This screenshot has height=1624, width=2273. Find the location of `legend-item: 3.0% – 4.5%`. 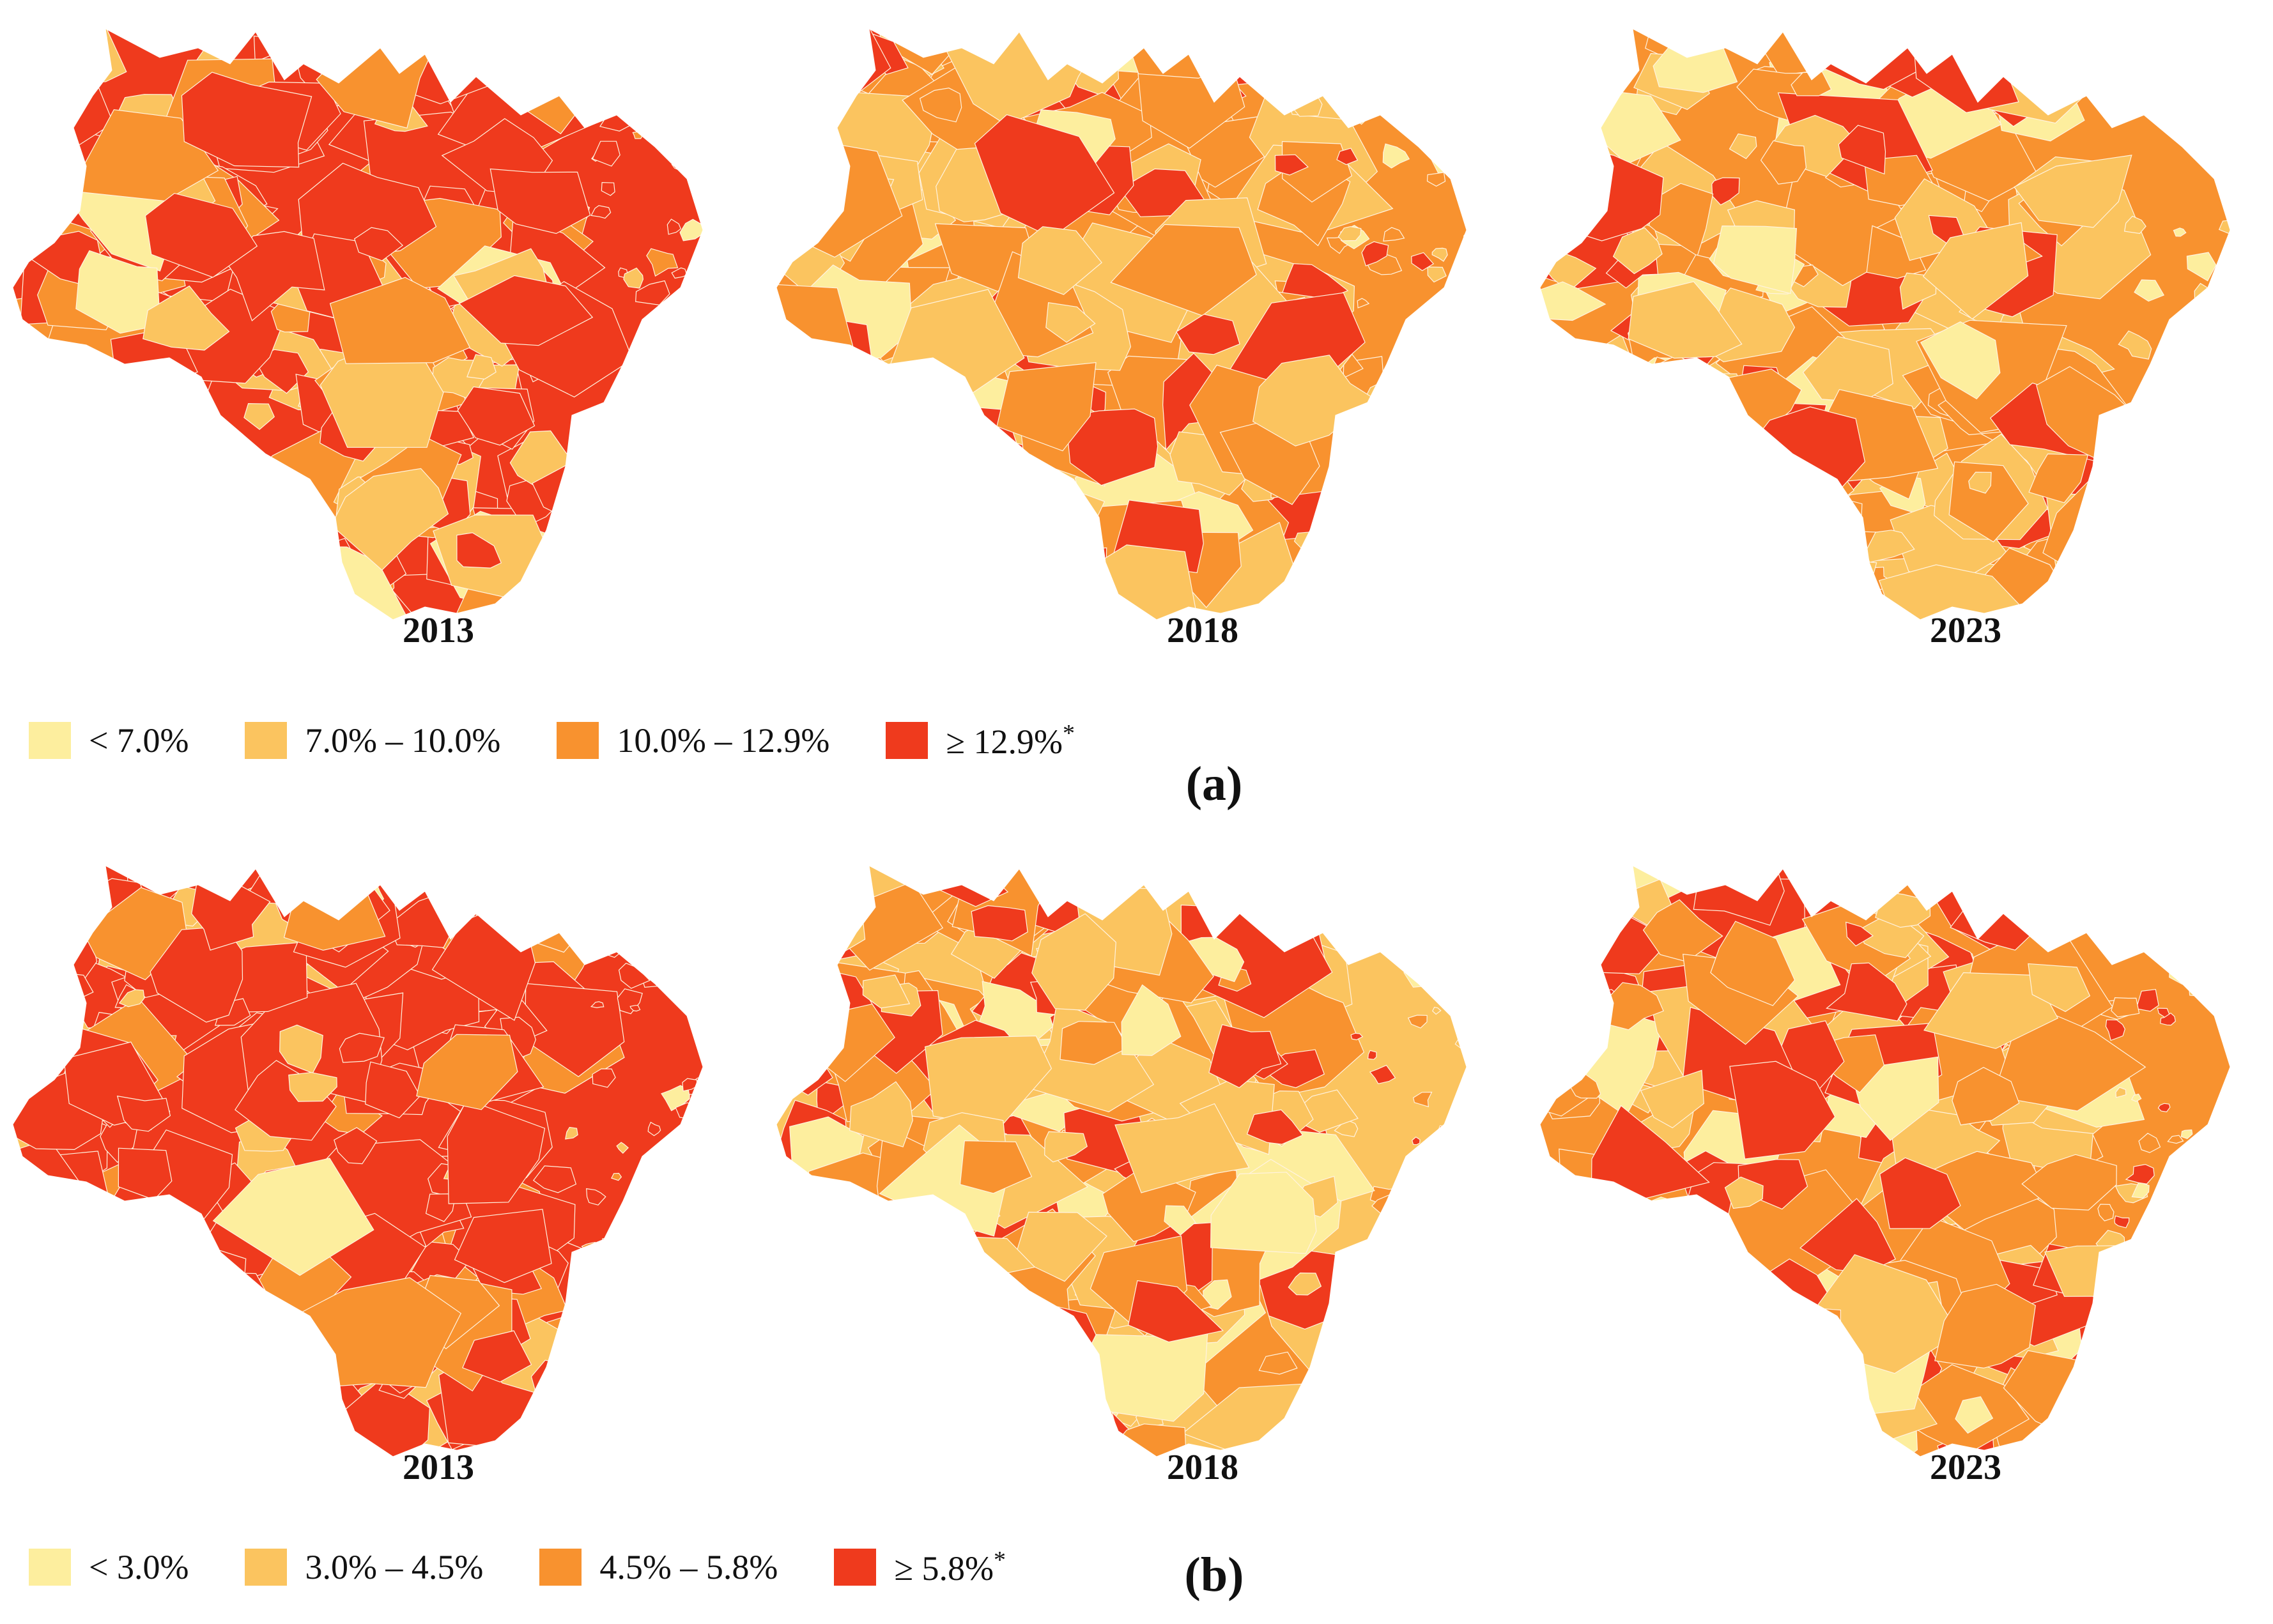

legend-item: 3.0% – 4.5% is located at coordinates (364, 1567).